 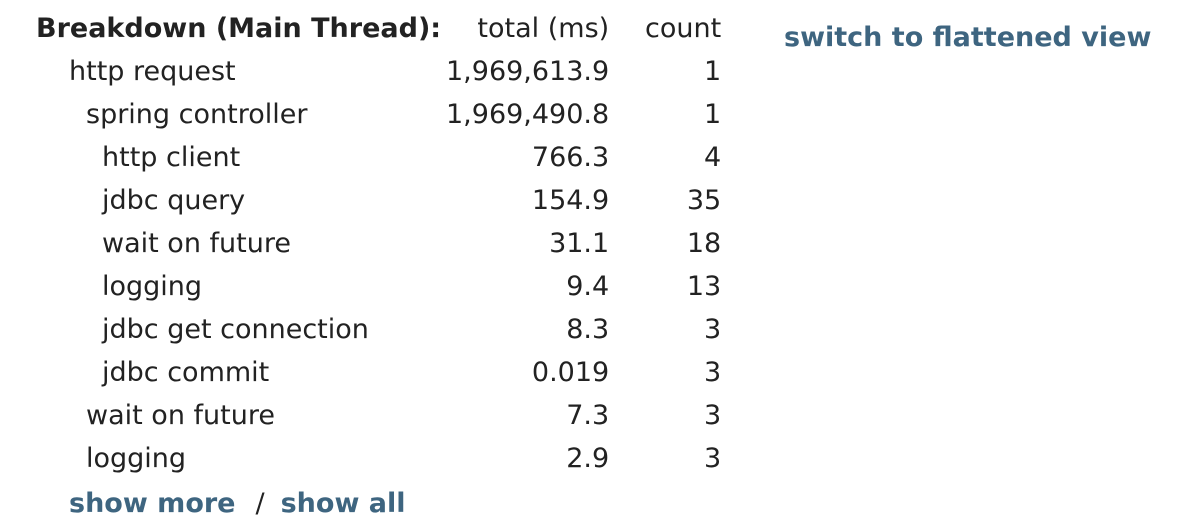 I want to click on table-row: jdbc commit 0.019 3, so click(x=378, y=372).